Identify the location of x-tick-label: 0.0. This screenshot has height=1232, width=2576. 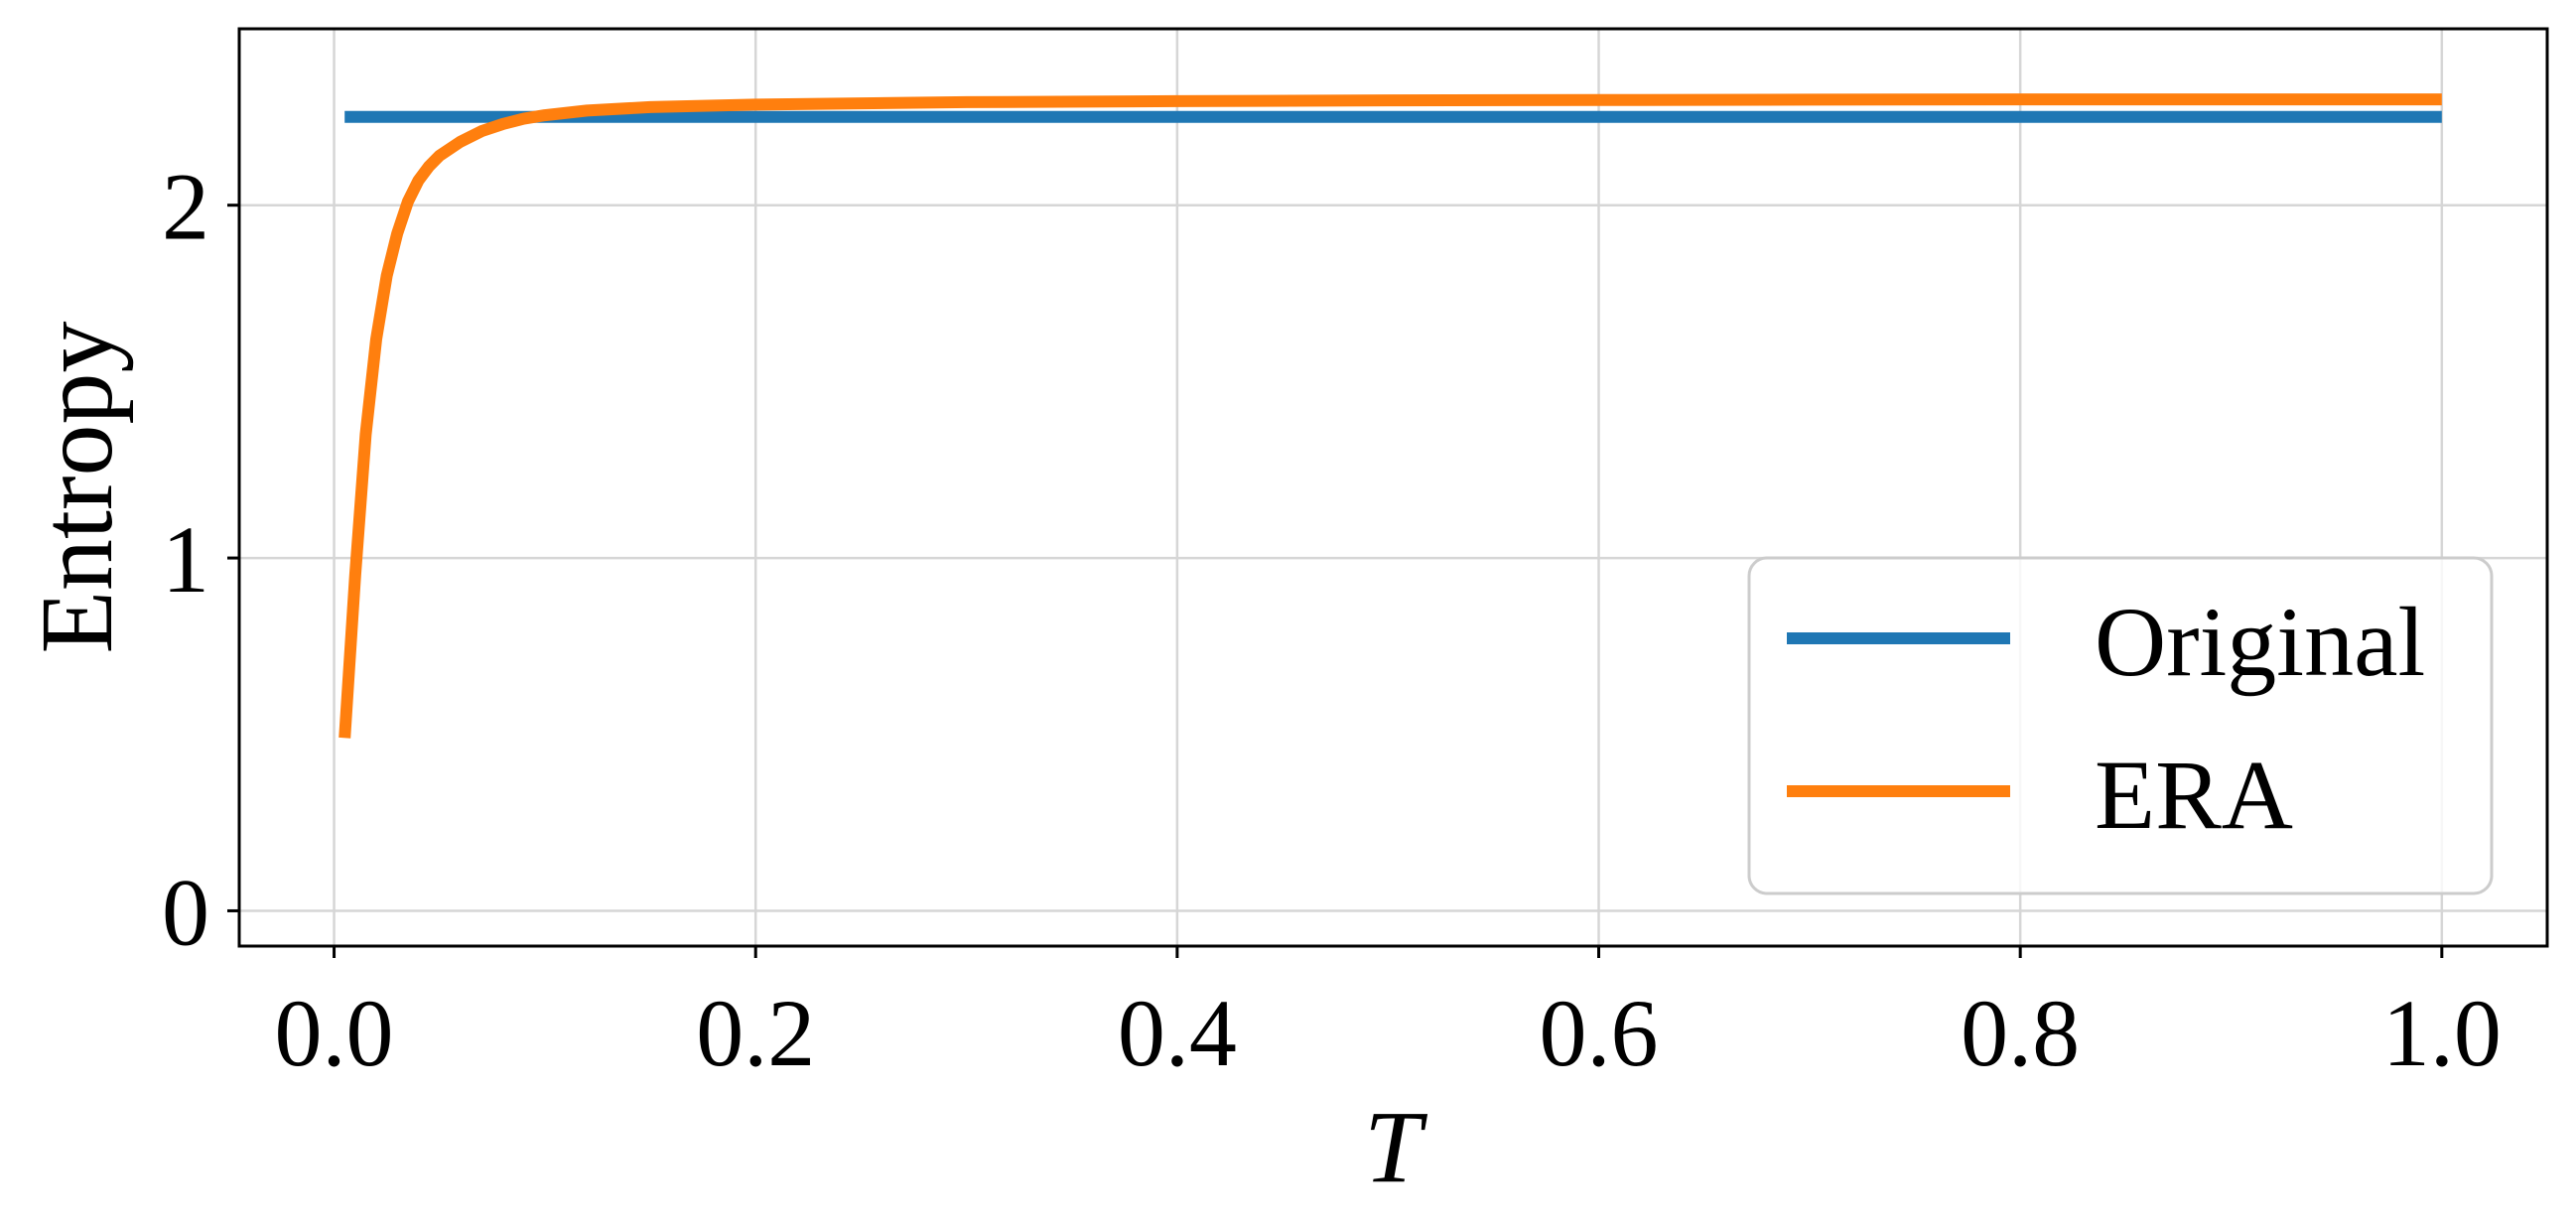
(334, 1033).